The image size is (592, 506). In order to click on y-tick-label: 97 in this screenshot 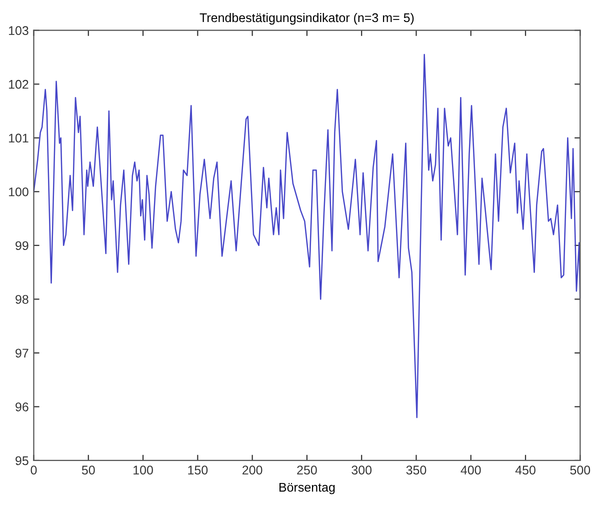, I will do `click(22, 353)`.